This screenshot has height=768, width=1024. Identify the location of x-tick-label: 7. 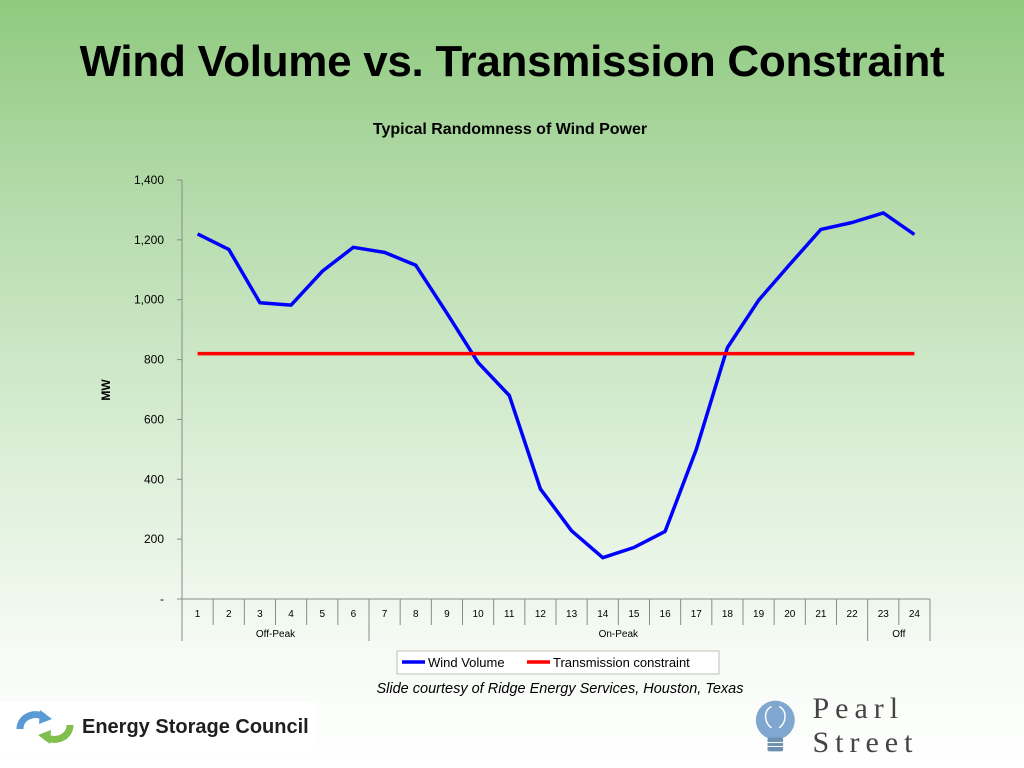
(385, 614).